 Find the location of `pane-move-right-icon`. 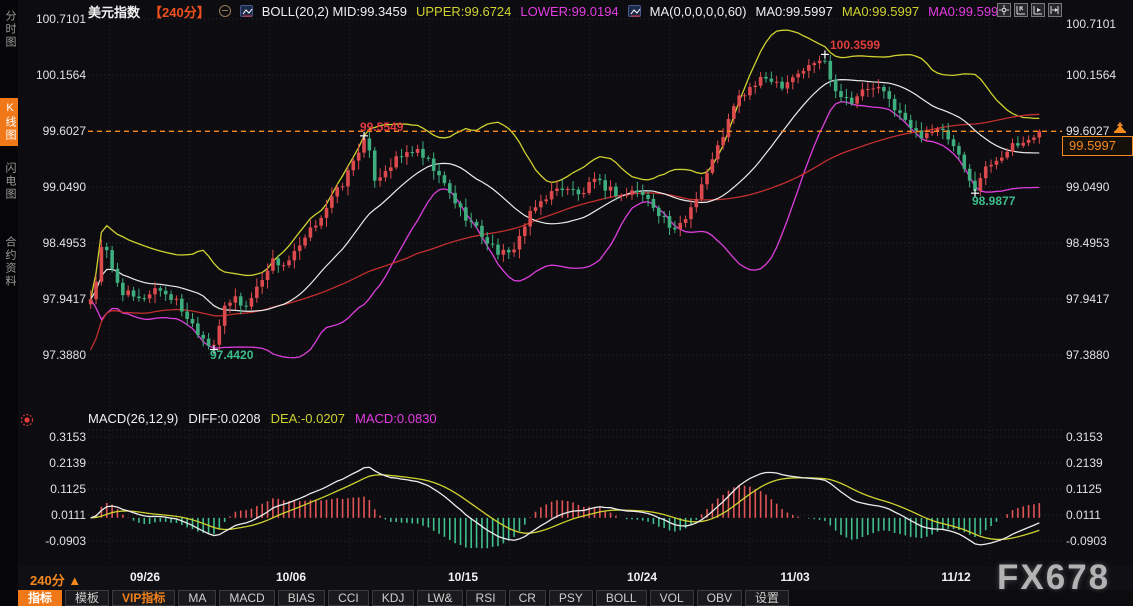

pane-move-right-icon is located at coordinates (1055, 10).